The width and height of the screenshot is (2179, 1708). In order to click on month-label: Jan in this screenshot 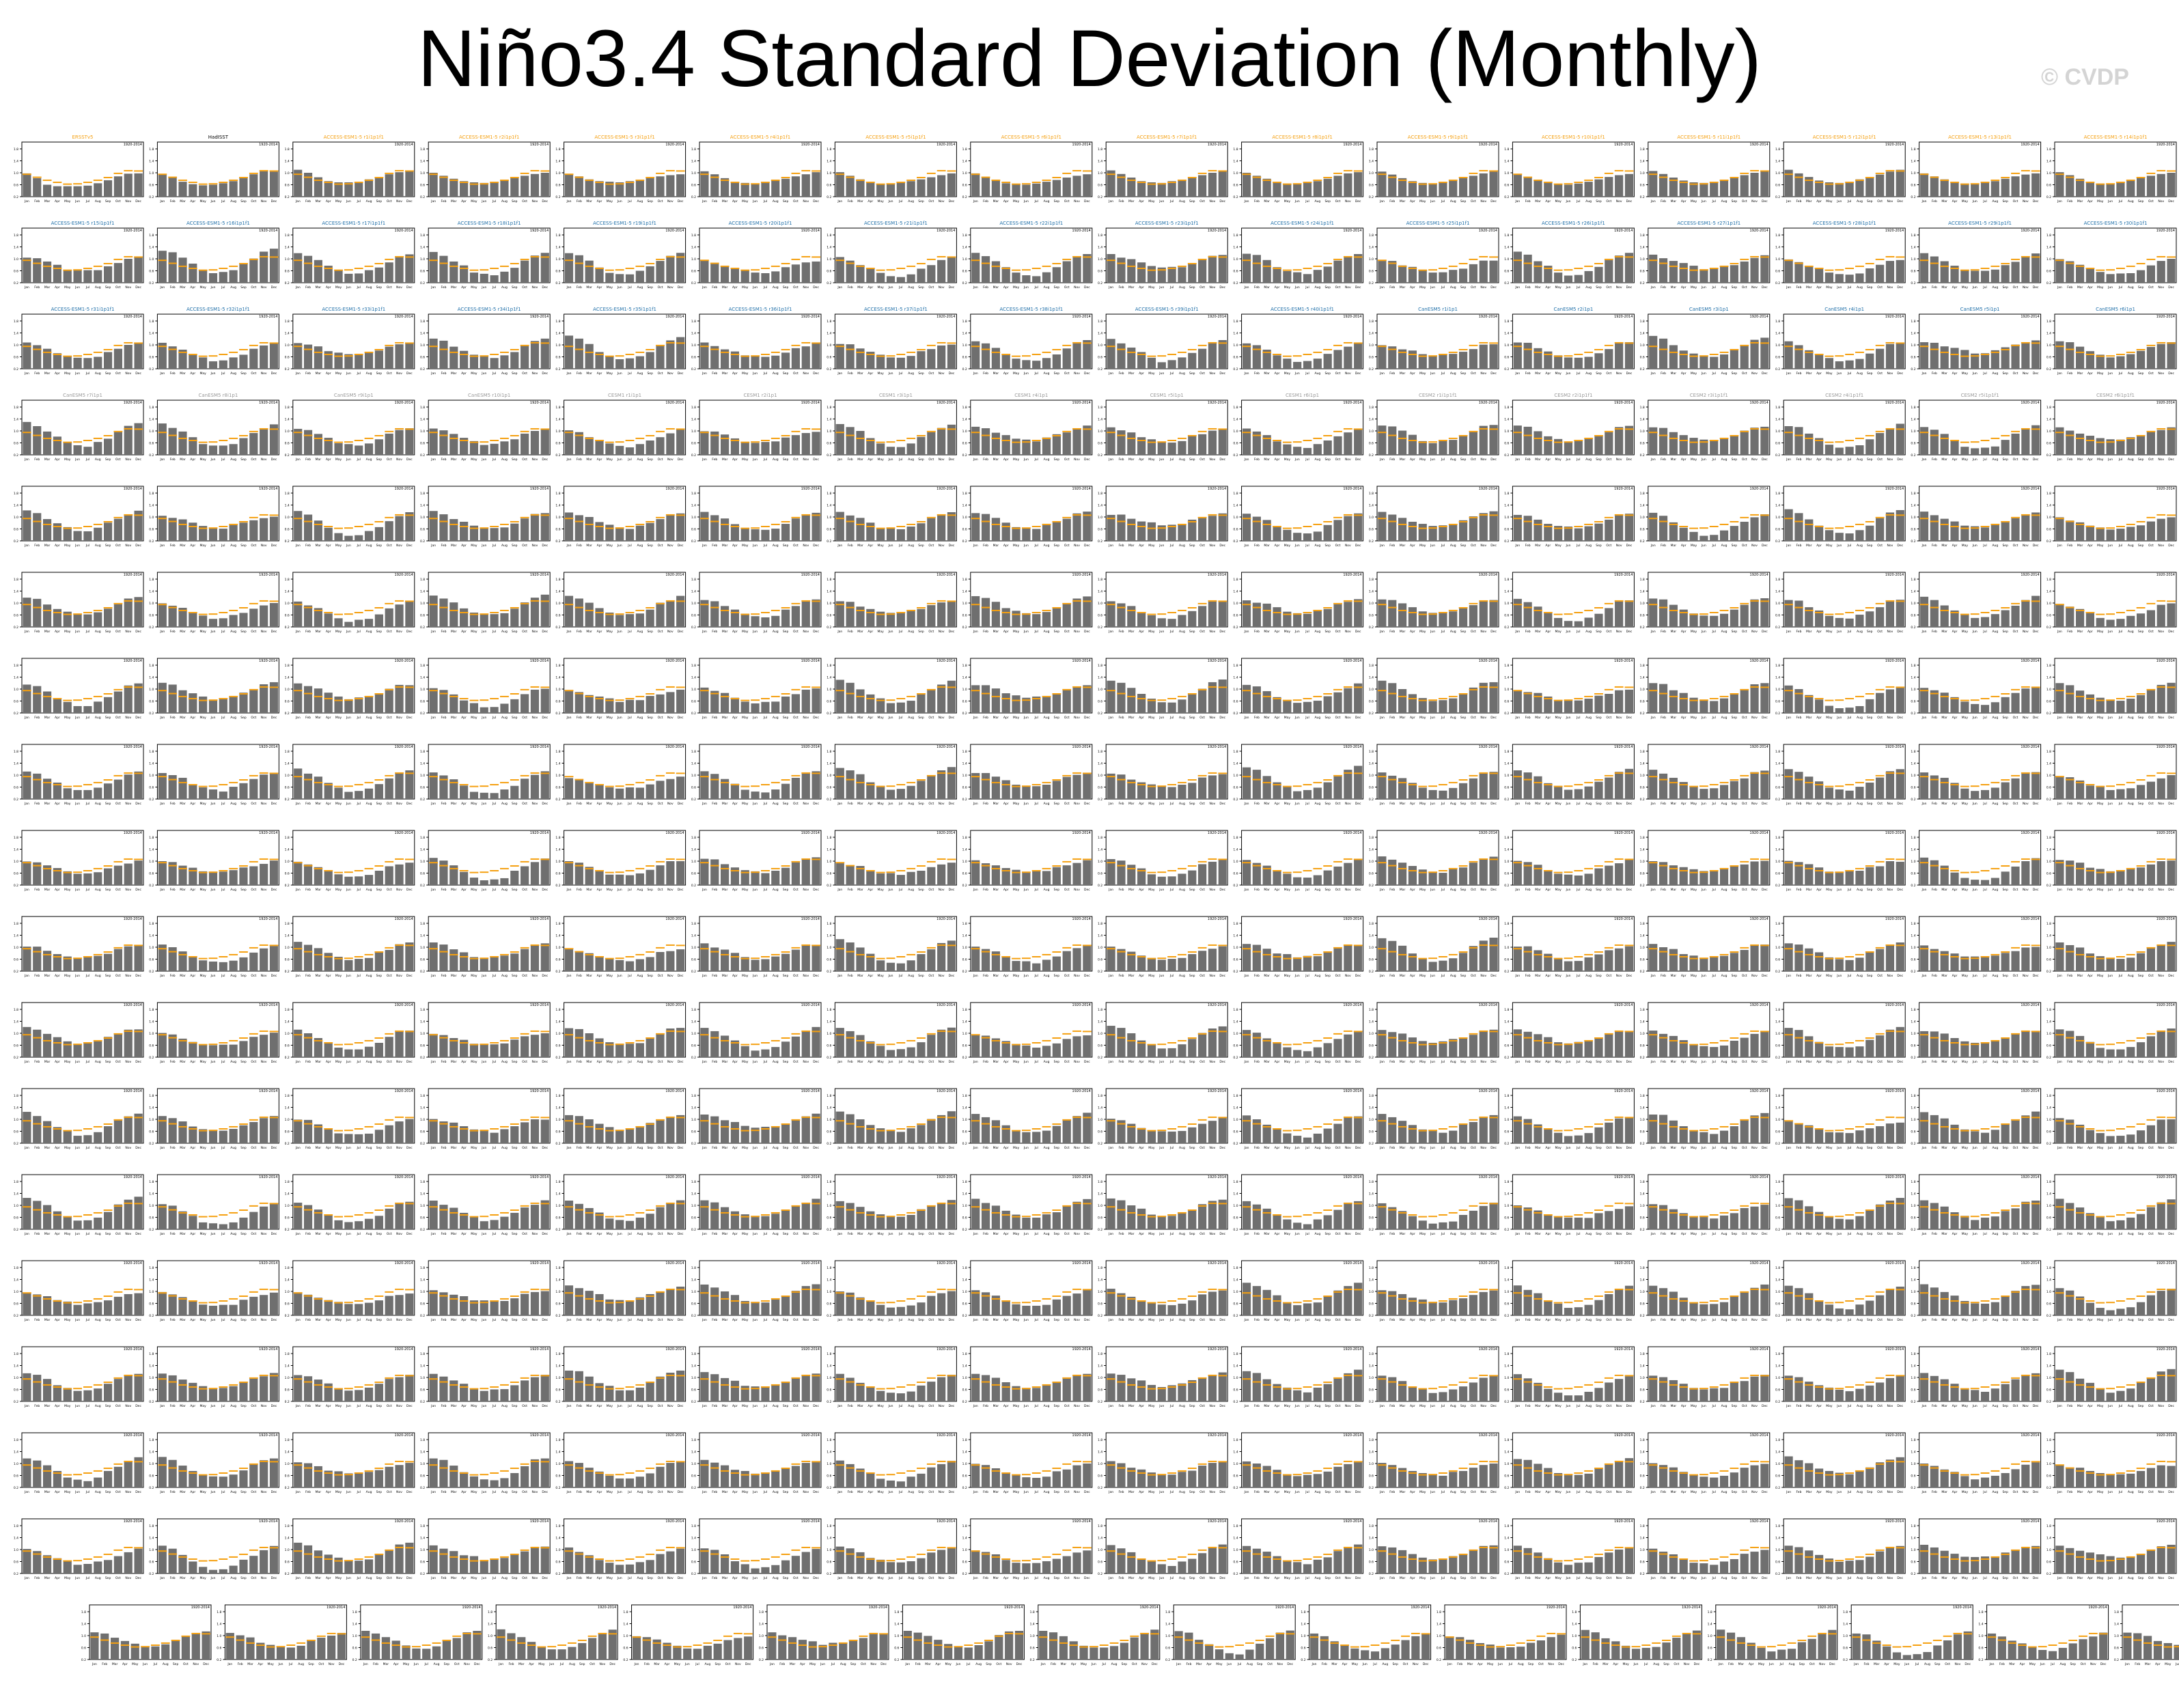, I will do `click(27, 287)`.